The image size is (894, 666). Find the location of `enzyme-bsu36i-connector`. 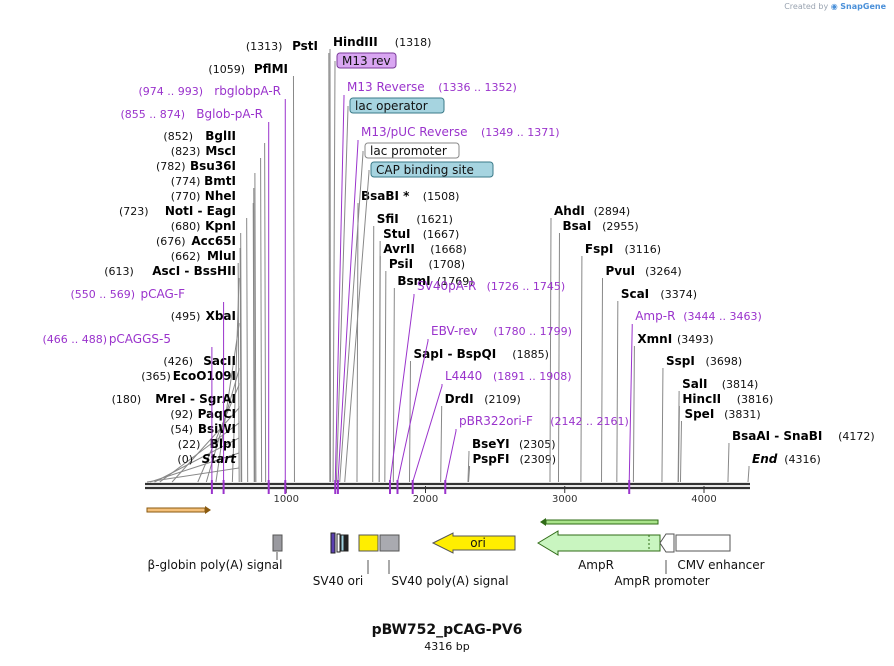

enzyme-bsu36i-connector is located at coordinates (255, 328).